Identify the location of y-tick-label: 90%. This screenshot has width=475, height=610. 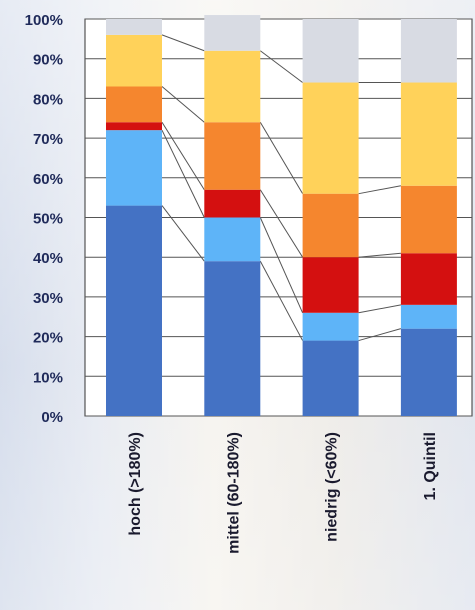
(48, 60).